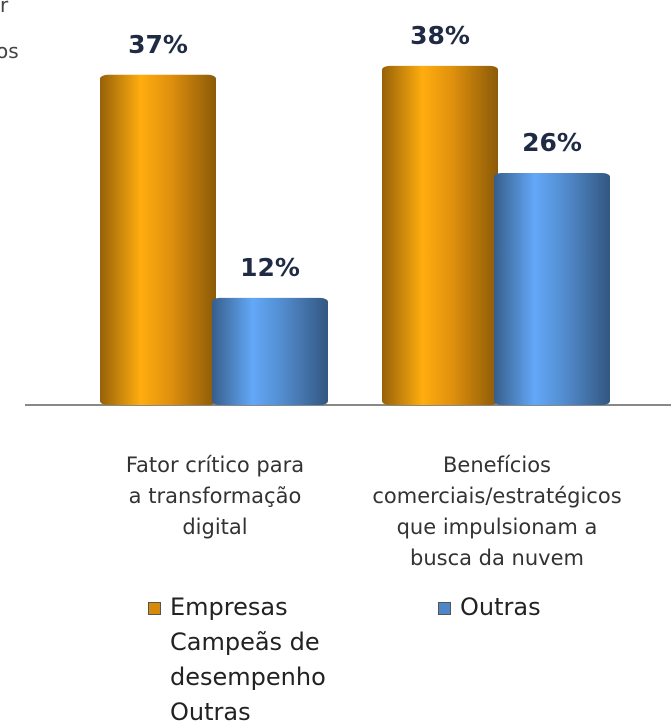 The image size is (671, 724). Describe the element at coordinates (500, 607) in the screenshot. I see `legend-label: Outras` at that location.